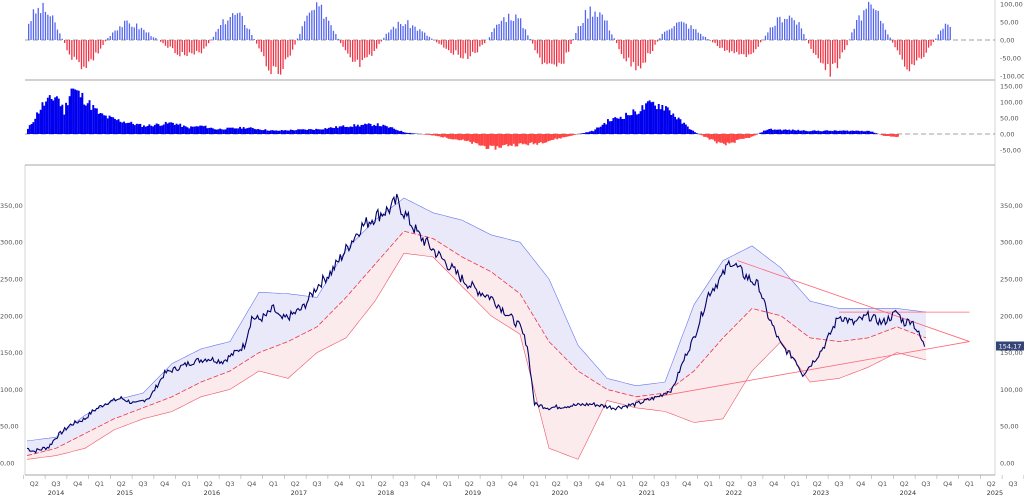 The height and width of the screenshot is (497, 1024). What do you see at coordinates (1011, 390) in the screenshot?
I see `price-y-tick-right: 100,00` at bounding box center [1011, 390].